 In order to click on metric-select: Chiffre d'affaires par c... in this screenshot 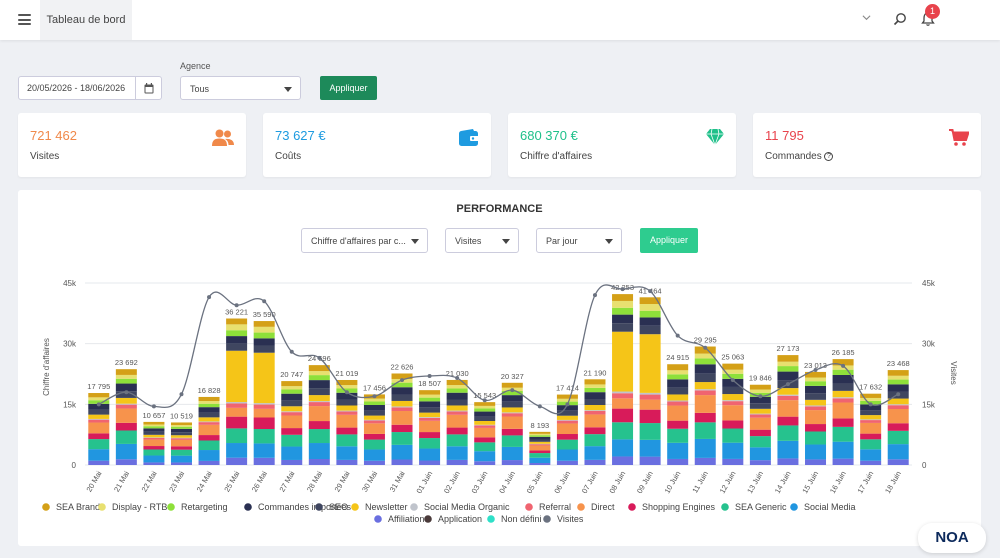, I will do `click(364, 240)`.